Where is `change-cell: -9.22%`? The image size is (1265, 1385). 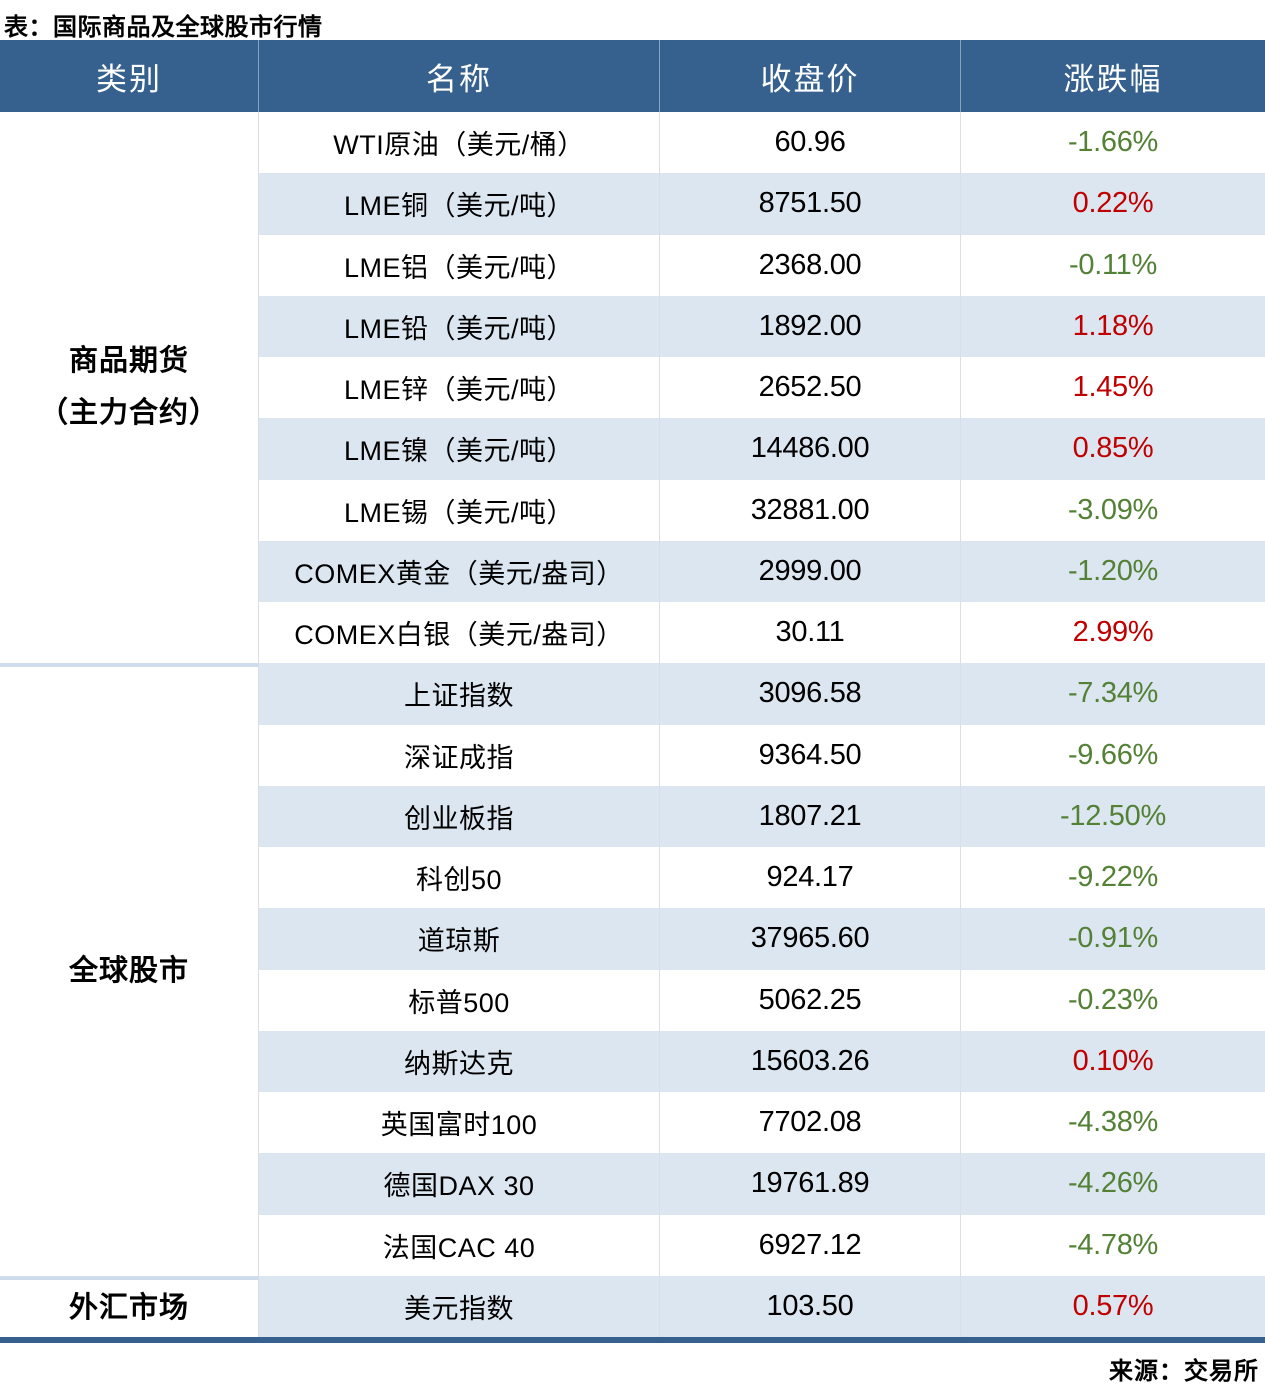 change-cell: -9.22% is located at coordinates (1113, 878).